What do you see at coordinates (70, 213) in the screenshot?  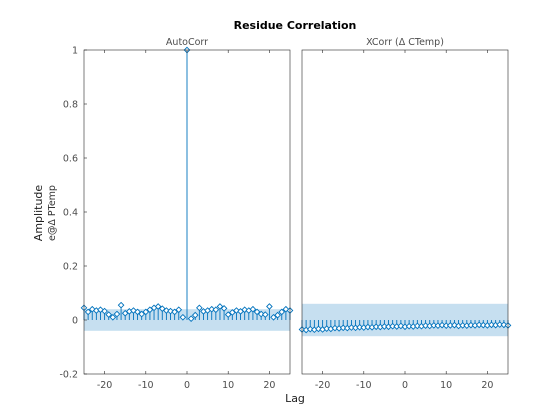 I see `autocorr-y-tick-label: 0.4` at bounding box center [70, 213].